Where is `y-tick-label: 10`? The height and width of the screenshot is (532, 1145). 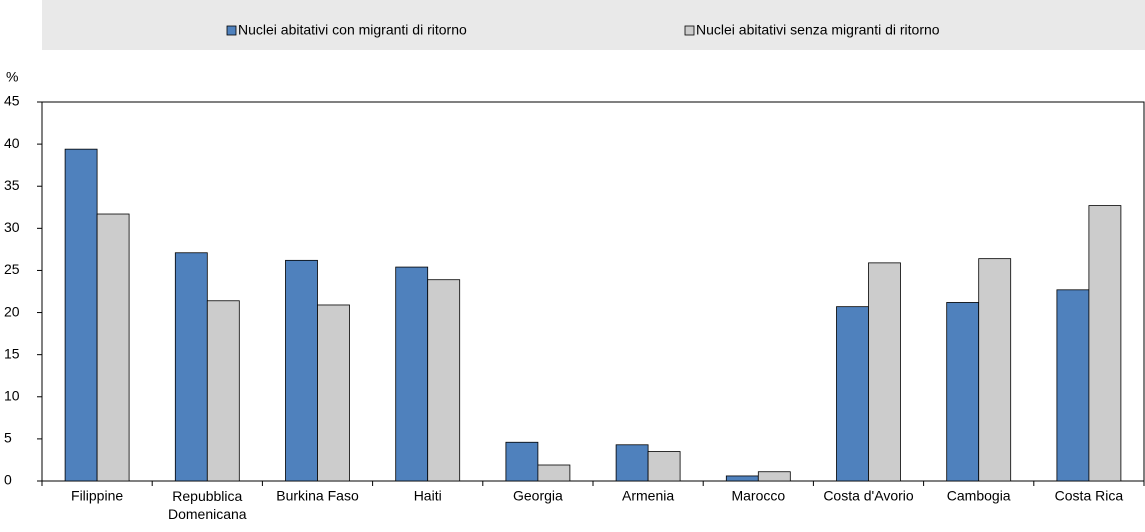 y-tick-label: 10 is located at coordinates (12, 395).